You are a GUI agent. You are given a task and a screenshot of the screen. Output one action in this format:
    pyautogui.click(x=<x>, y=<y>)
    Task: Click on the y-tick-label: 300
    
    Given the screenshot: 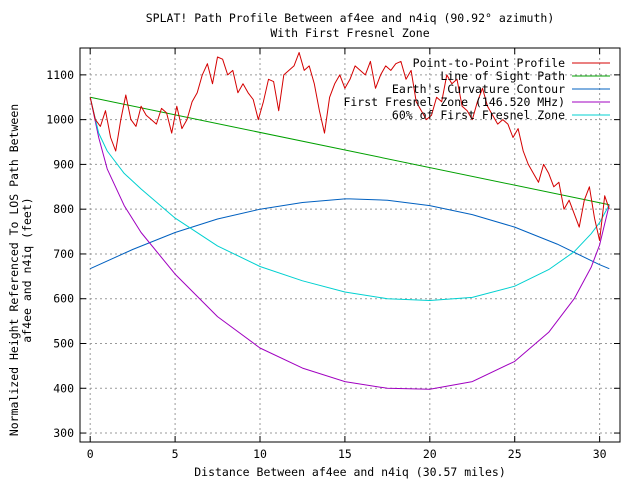 What is the action you would take?
    pyautogui.click(x=63, y=433)
    